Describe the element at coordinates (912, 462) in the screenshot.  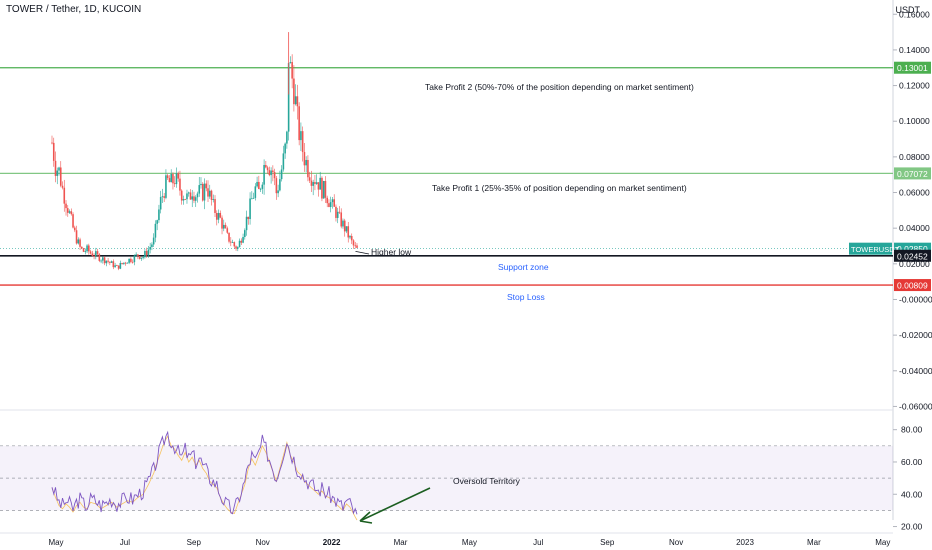
I see `rsi-tick-label: 60.00` at that location.